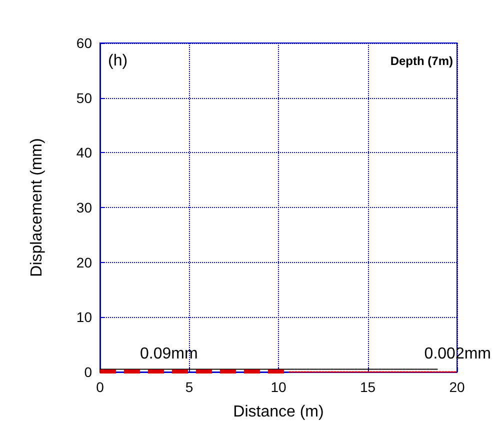 Image resolution: width=501 pixels, height=436 pixels. What do you see at coordinates (100, 387) in the screenshot?
I see `x-tick-label: 0` at bounding box center [100, 387].